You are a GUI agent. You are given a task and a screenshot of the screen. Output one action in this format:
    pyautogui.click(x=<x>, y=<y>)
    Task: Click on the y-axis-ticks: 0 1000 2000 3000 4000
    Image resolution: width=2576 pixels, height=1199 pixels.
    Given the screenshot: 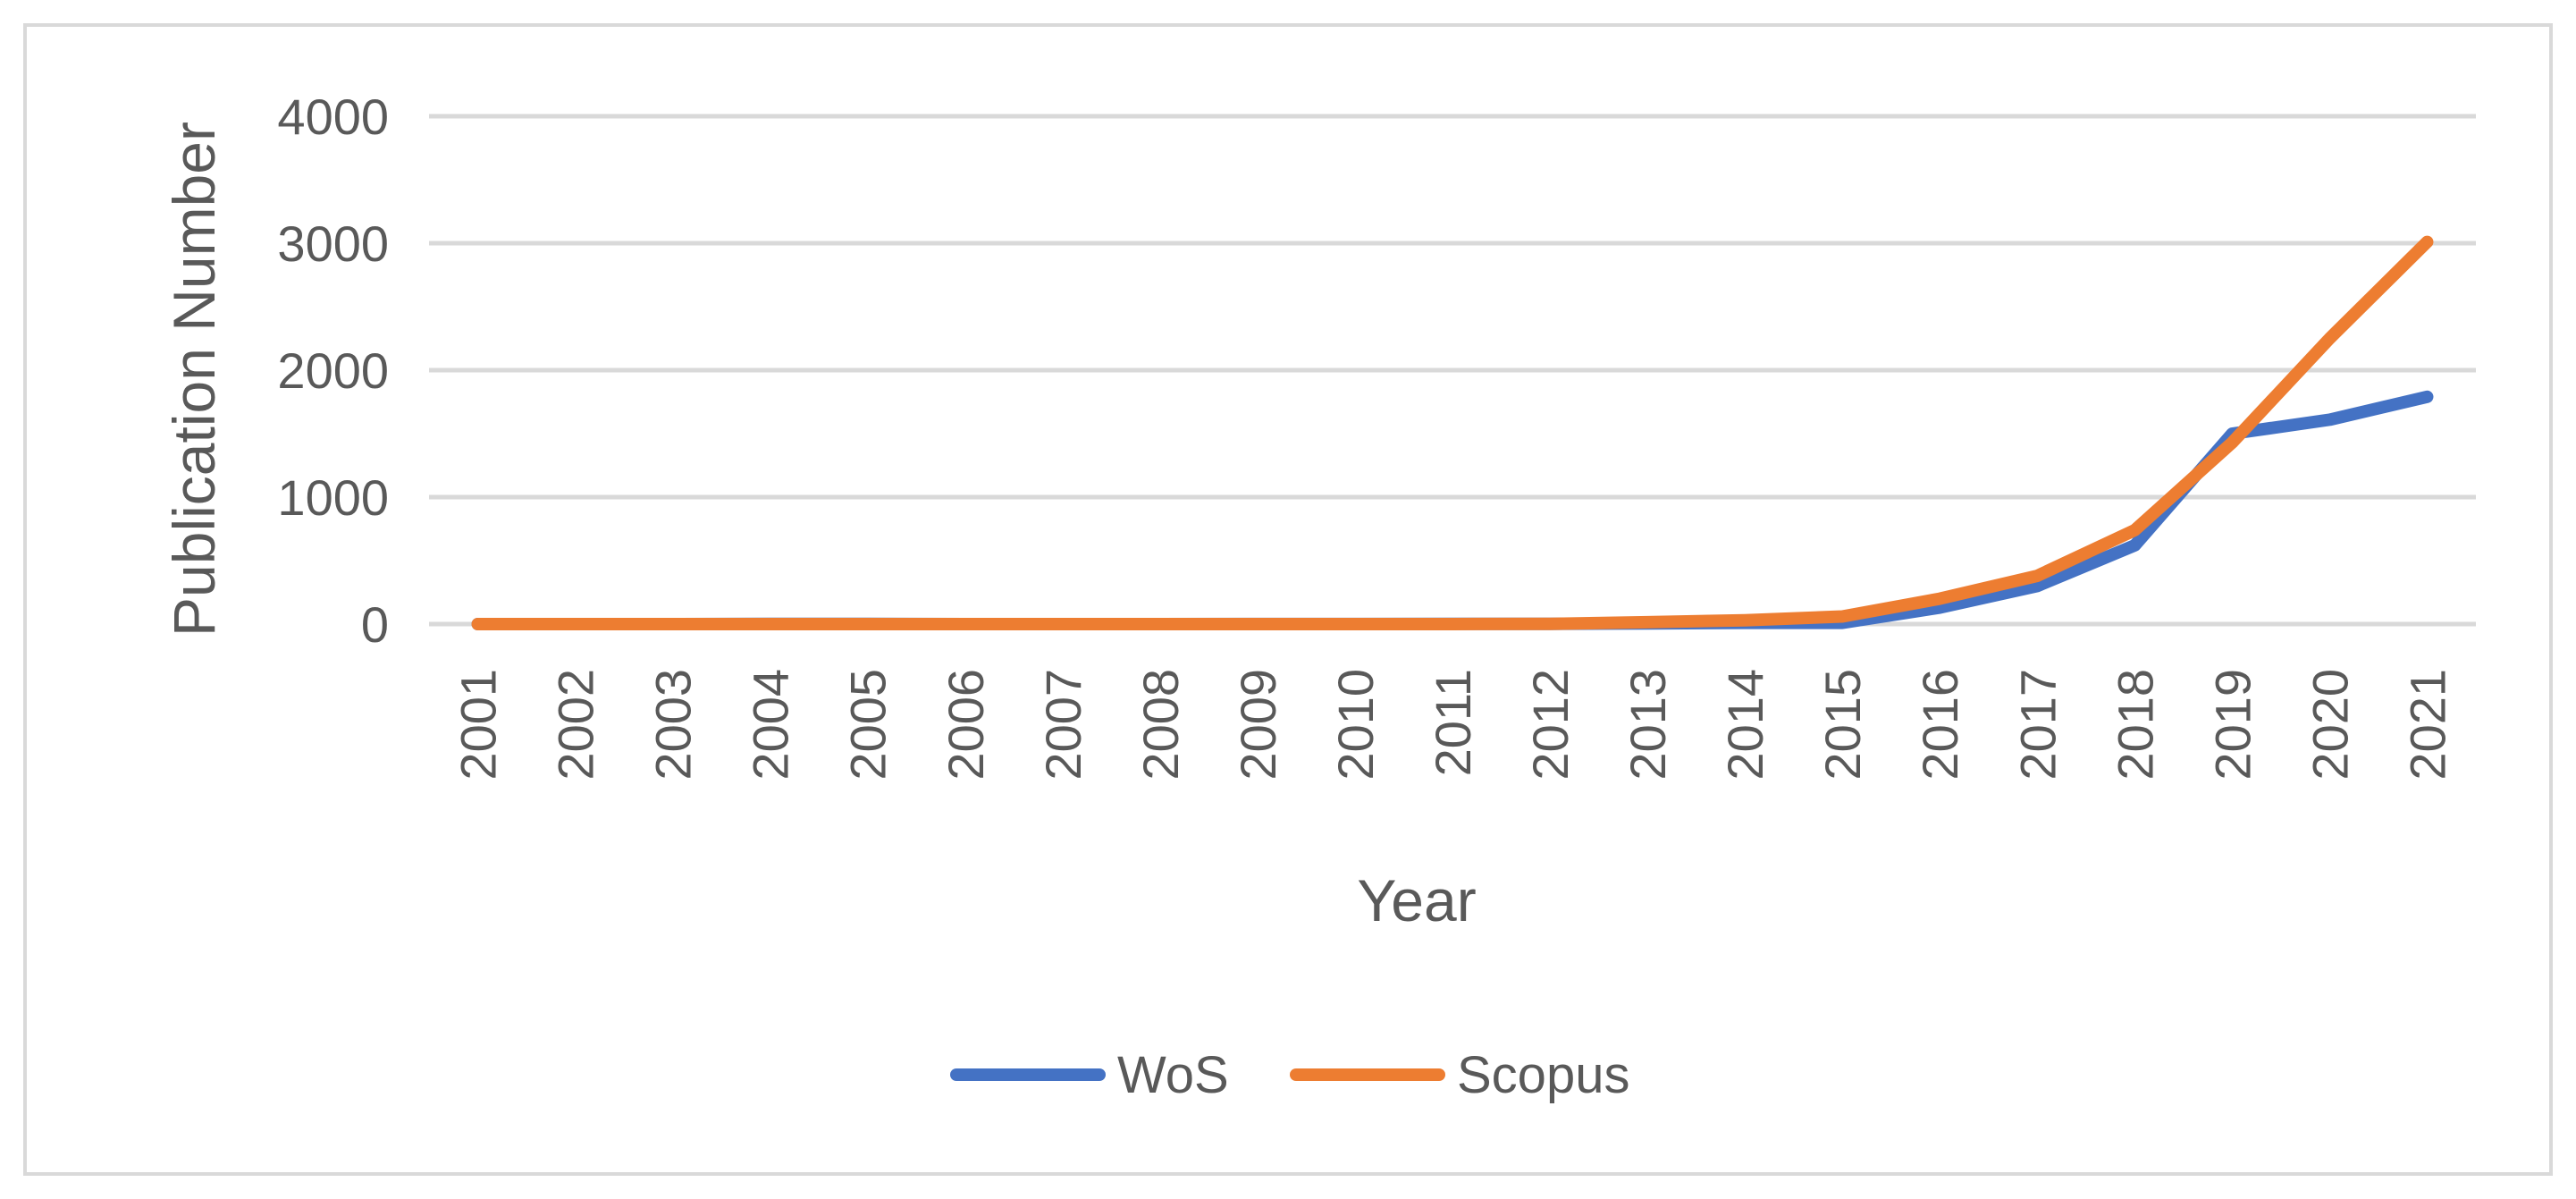 What is the action you would take?
    pyautogui.click(x=333, y=371)
    